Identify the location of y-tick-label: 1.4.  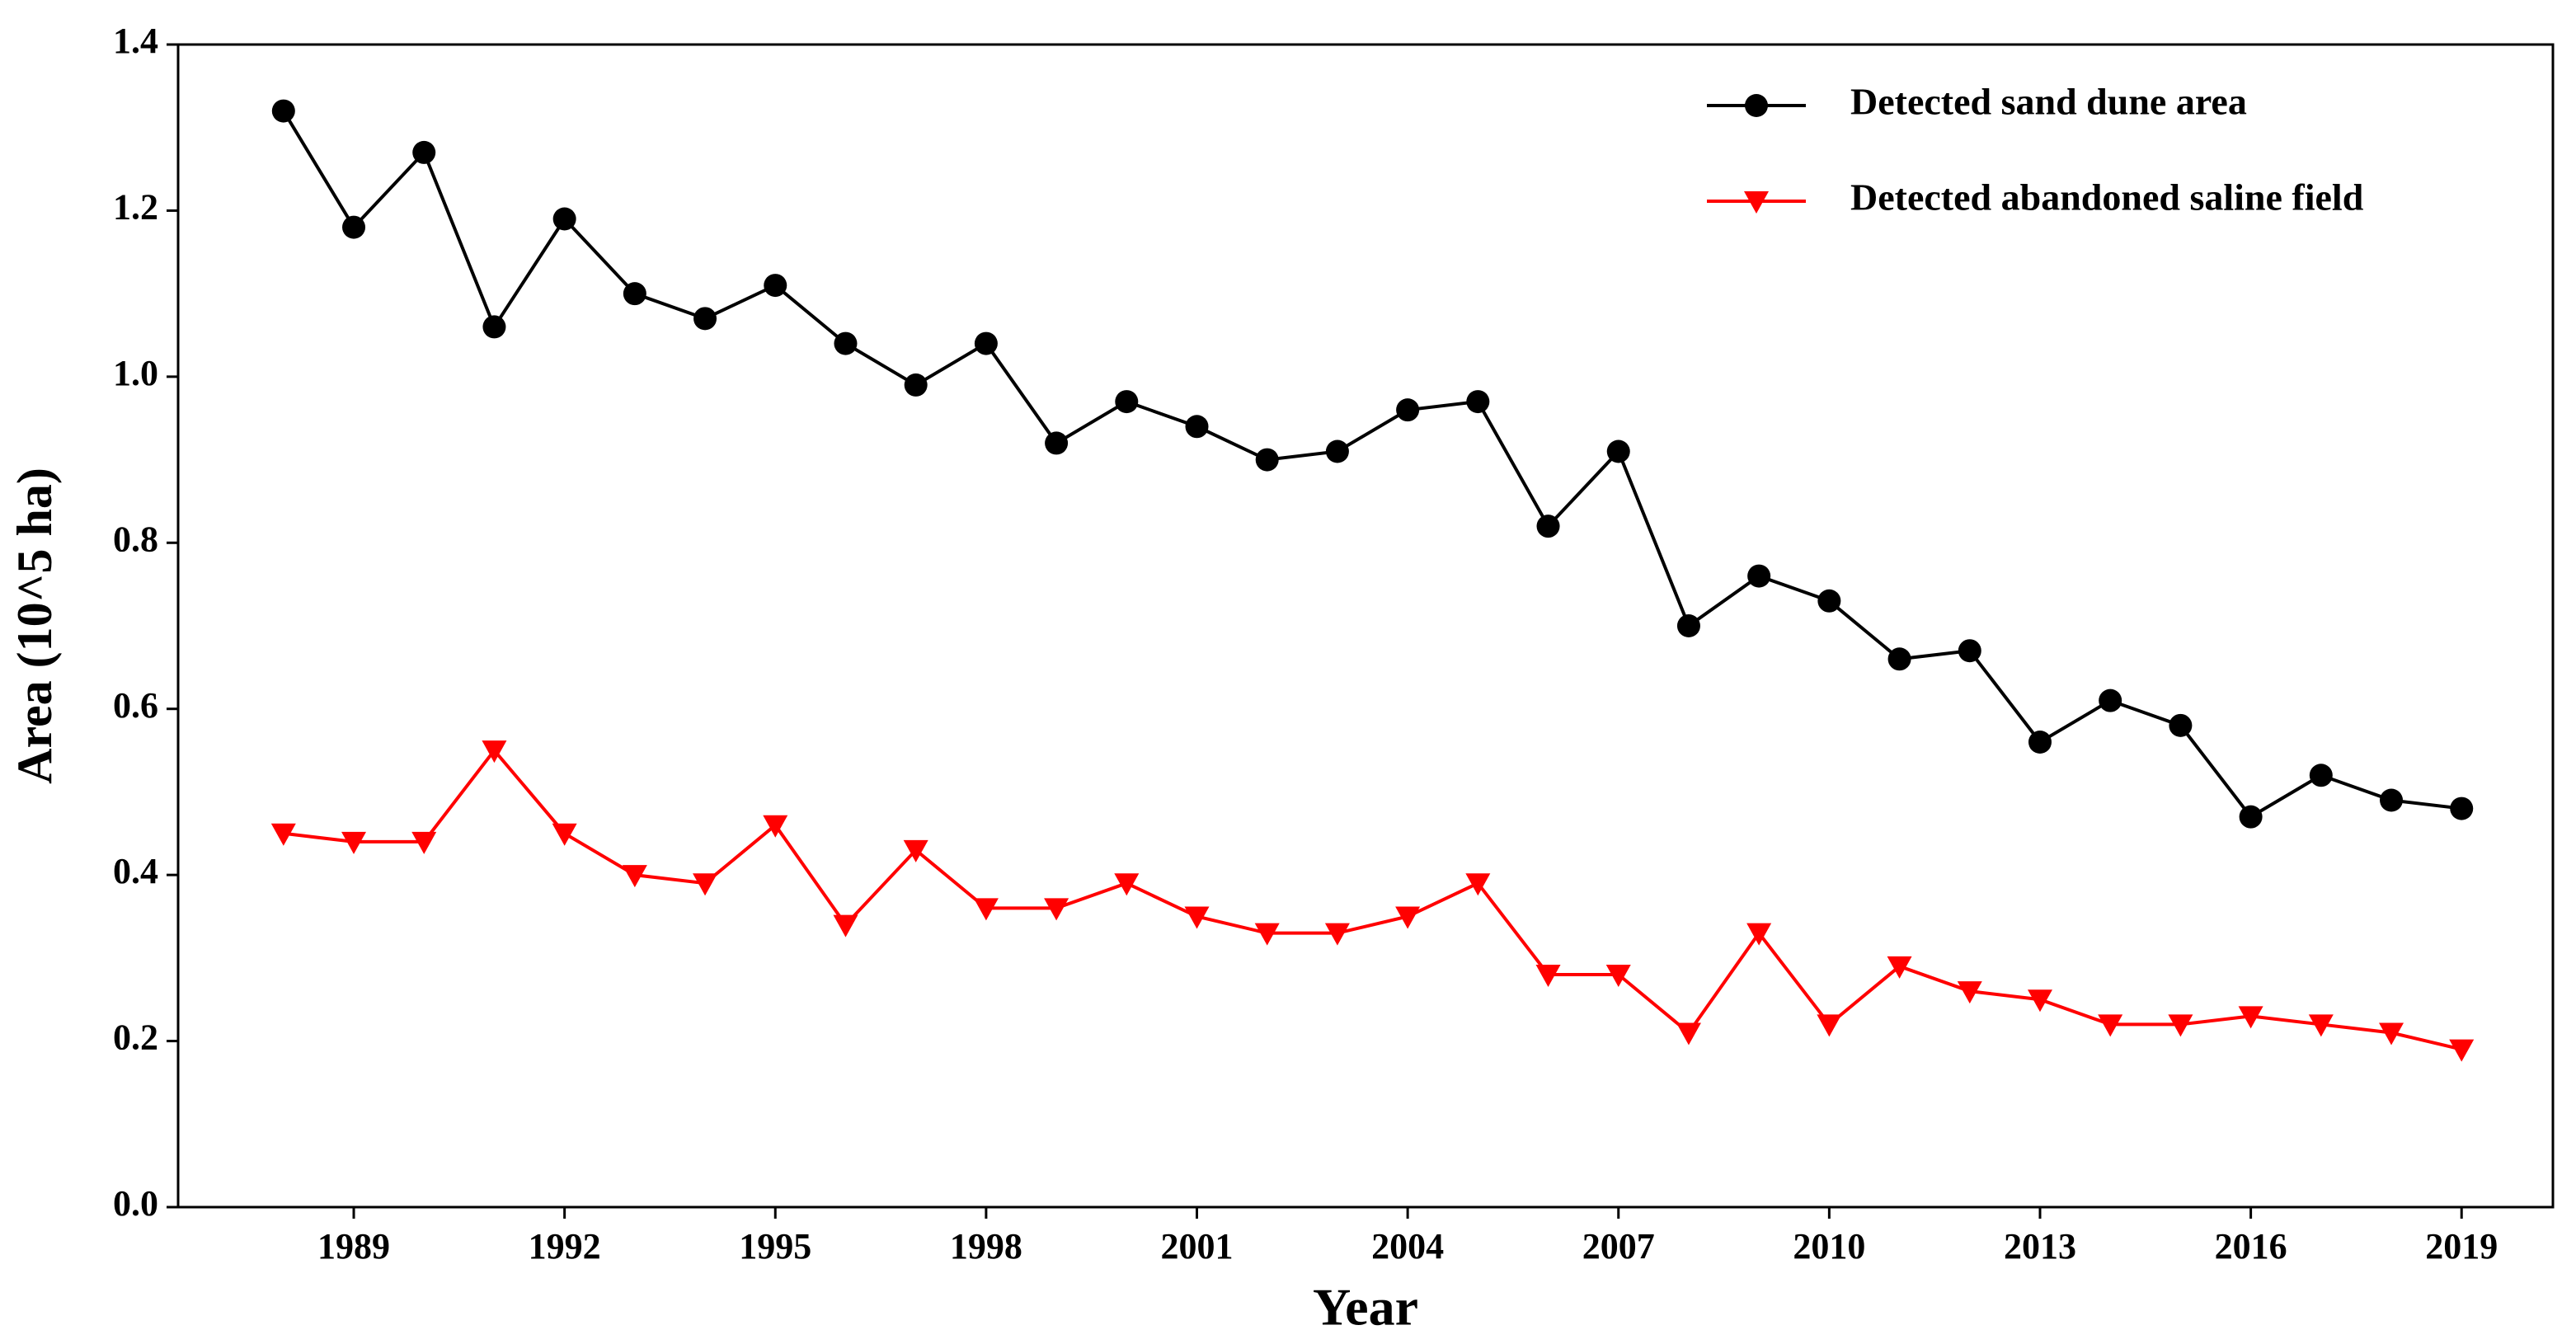
(135, 41).